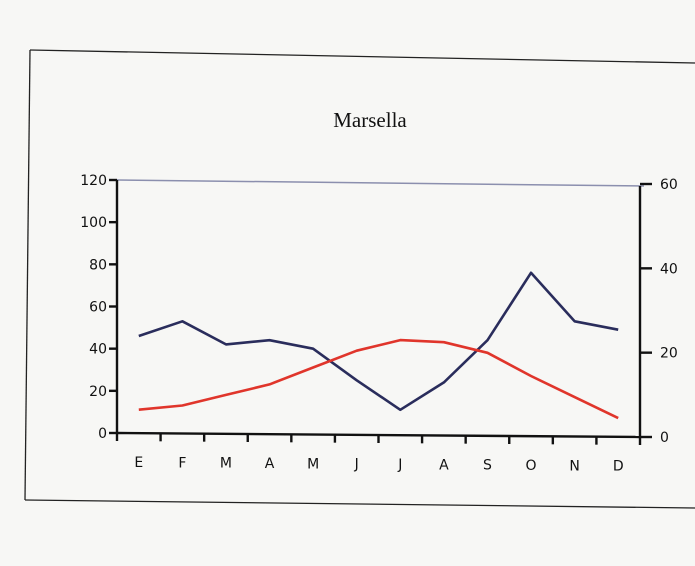 The height and width of the screenshot is (566, 695). I want to click on left-y-tick-label: 60, so click(98, 308).